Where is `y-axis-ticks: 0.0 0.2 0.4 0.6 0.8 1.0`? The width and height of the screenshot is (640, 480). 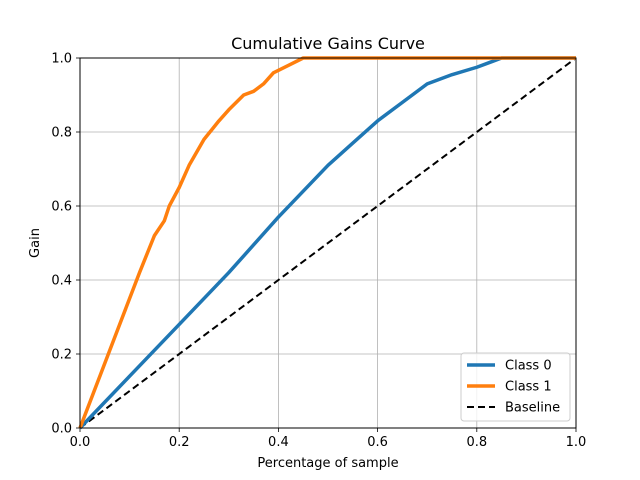
y-axis-ticks: 0.0 0.2 0.4 0.6 0.8 1.0 is located at coordinates (65, 244).